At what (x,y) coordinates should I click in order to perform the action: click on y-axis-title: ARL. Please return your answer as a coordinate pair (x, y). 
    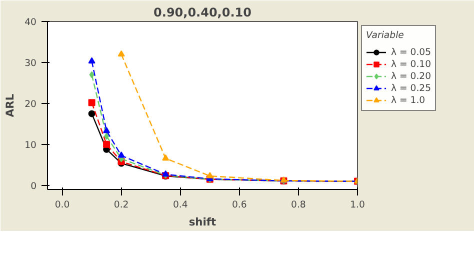
    Looking at the image, I should click on (10, 106).